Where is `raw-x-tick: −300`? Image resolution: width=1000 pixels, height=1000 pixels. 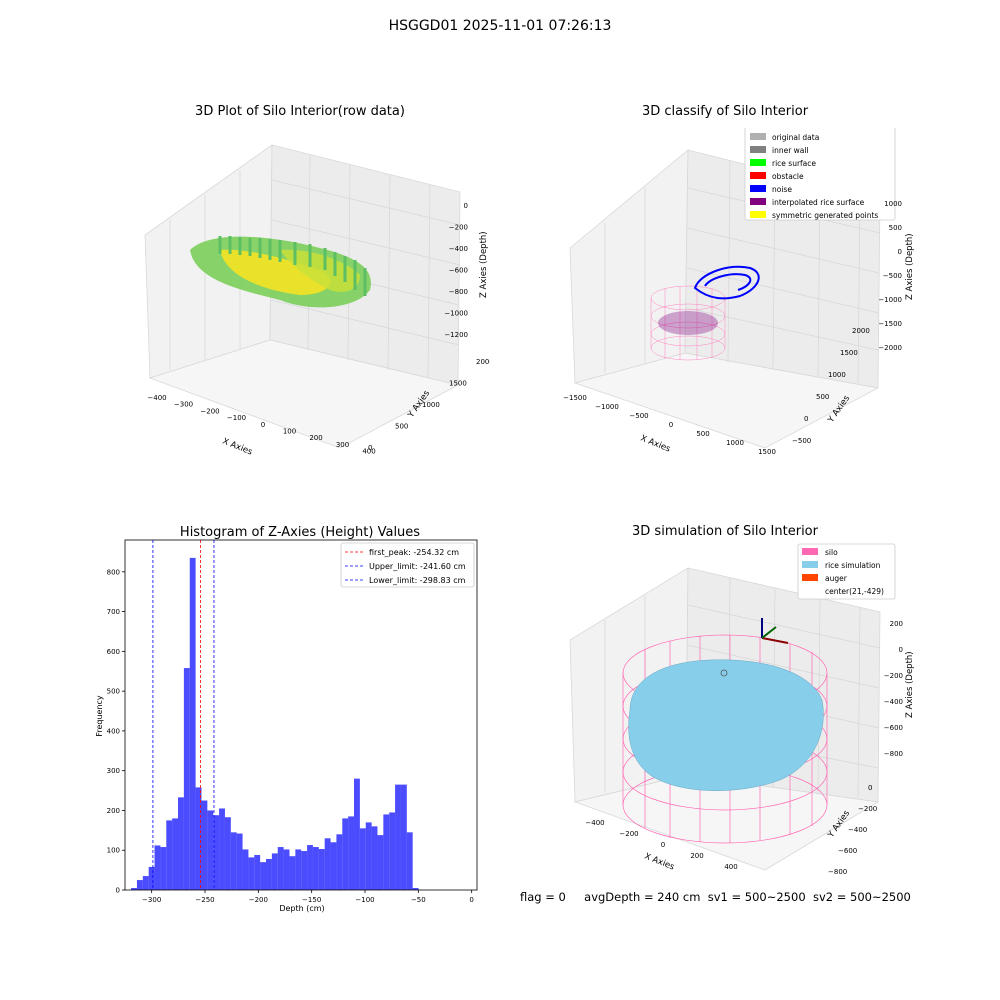 raw-x-tick: −300 is located at coordinates (183, 405).